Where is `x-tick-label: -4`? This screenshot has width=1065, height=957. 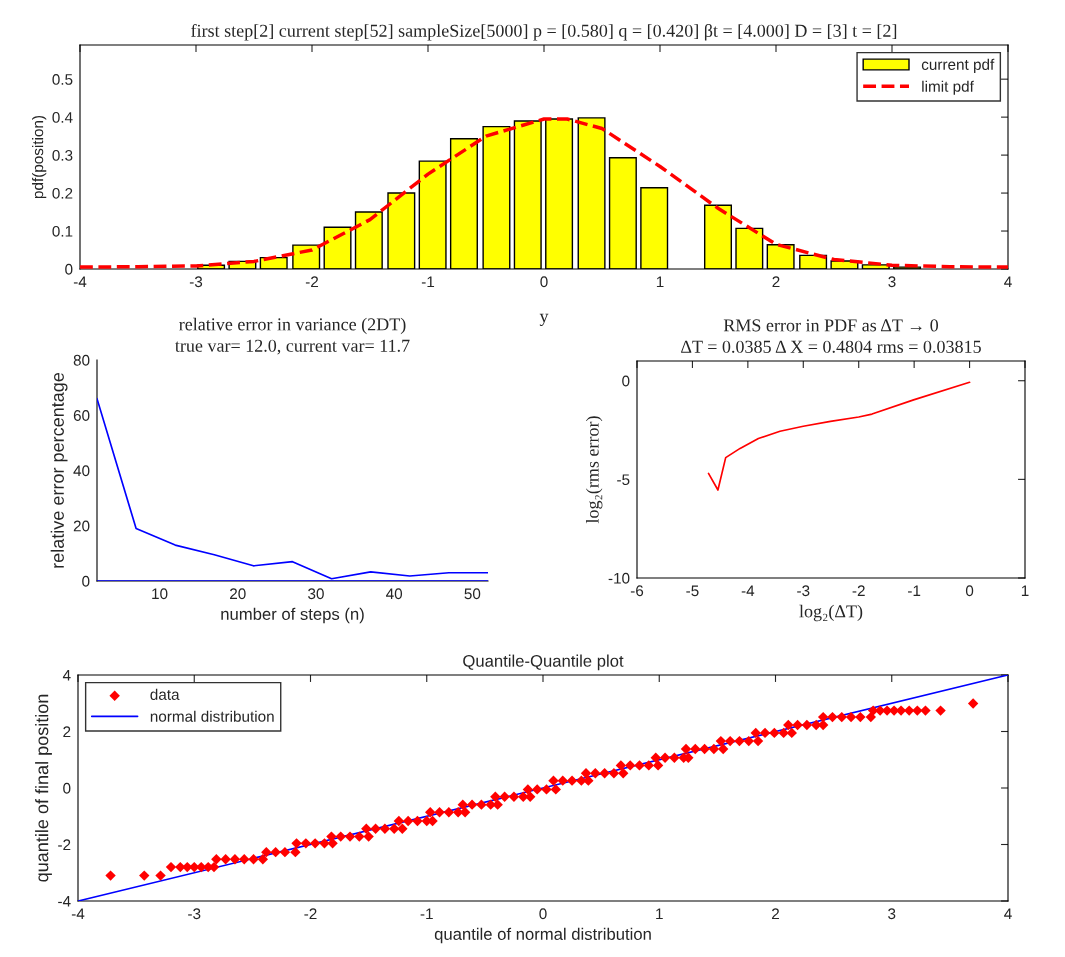
x-tick-label: -4 is located at coordinates (748, 591).